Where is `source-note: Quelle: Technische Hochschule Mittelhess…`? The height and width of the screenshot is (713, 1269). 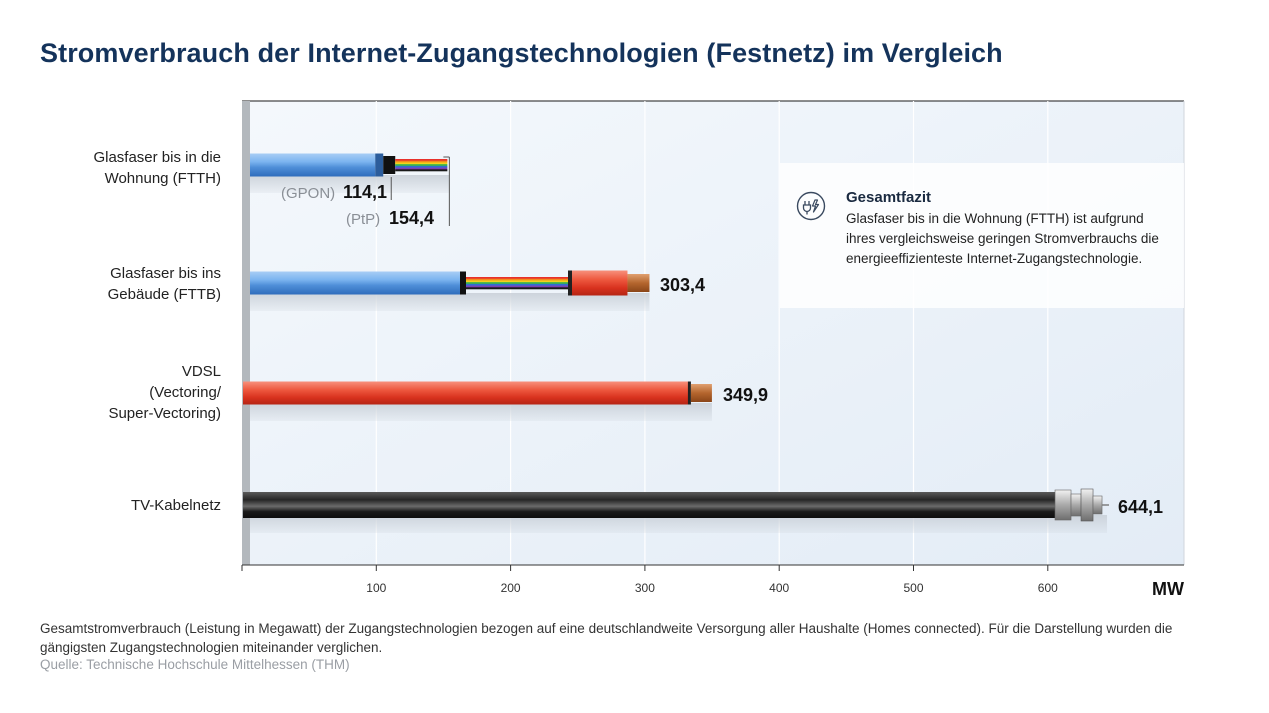
source-note: Quelle: Technische Hochschule Mittelhess… is located at coordinates (195, 664).